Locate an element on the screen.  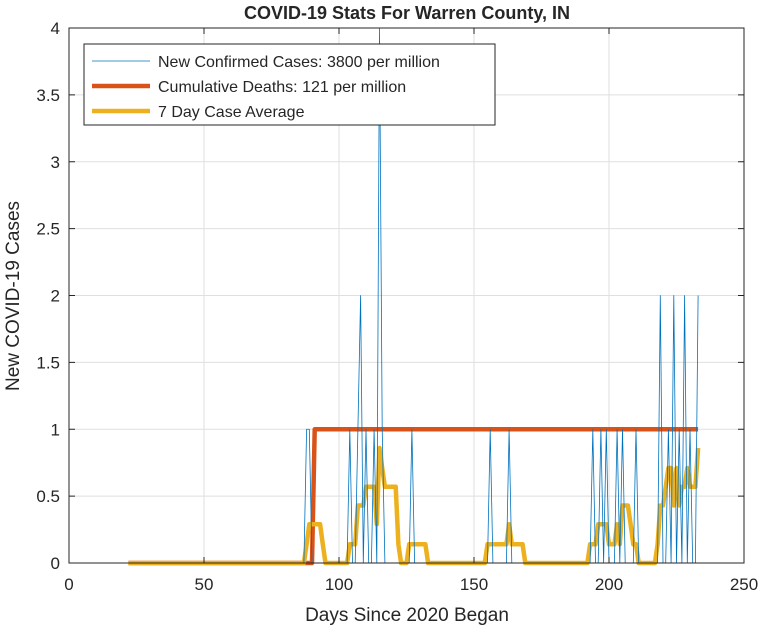
y-tick-label: 2 is located at coordinates (55, 296).